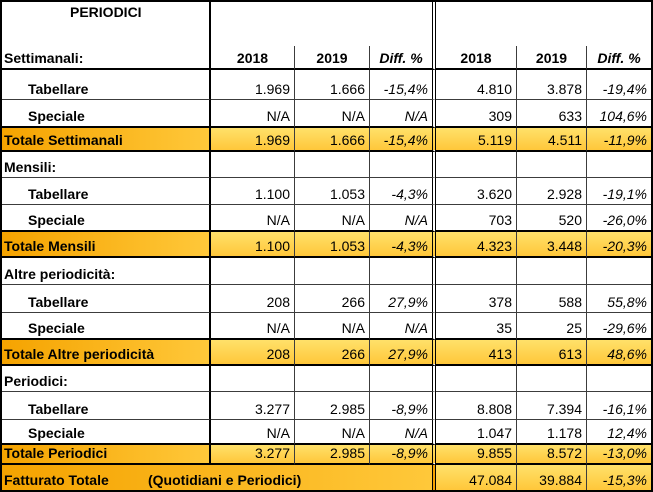 This screenshot has width=653, height=492. Describe the element at coordinates (56, 480) in the screenshot. I see `grand-total-label: Fatturato Totale` at that location.